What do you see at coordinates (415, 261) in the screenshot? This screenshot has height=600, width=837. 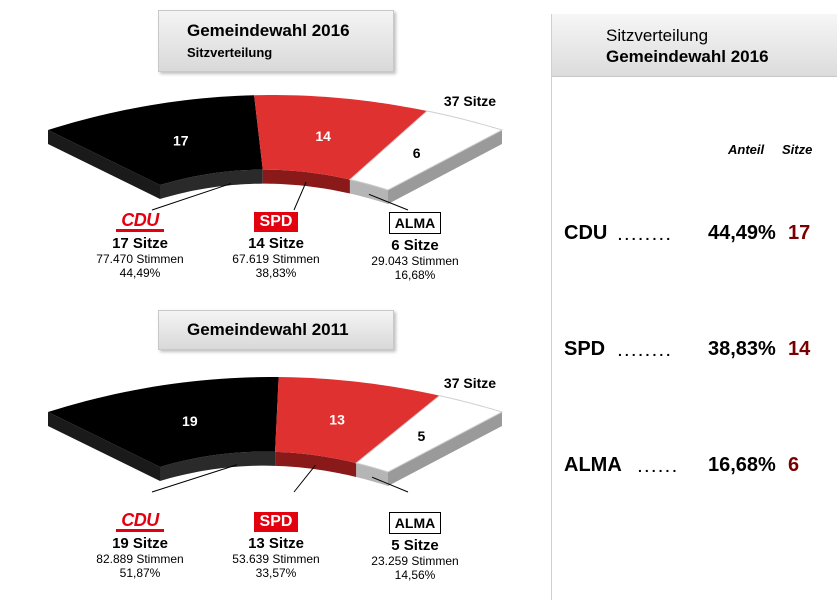 I see `votes-label: 29.043 Stimmen` at bounding box center [415, 261].